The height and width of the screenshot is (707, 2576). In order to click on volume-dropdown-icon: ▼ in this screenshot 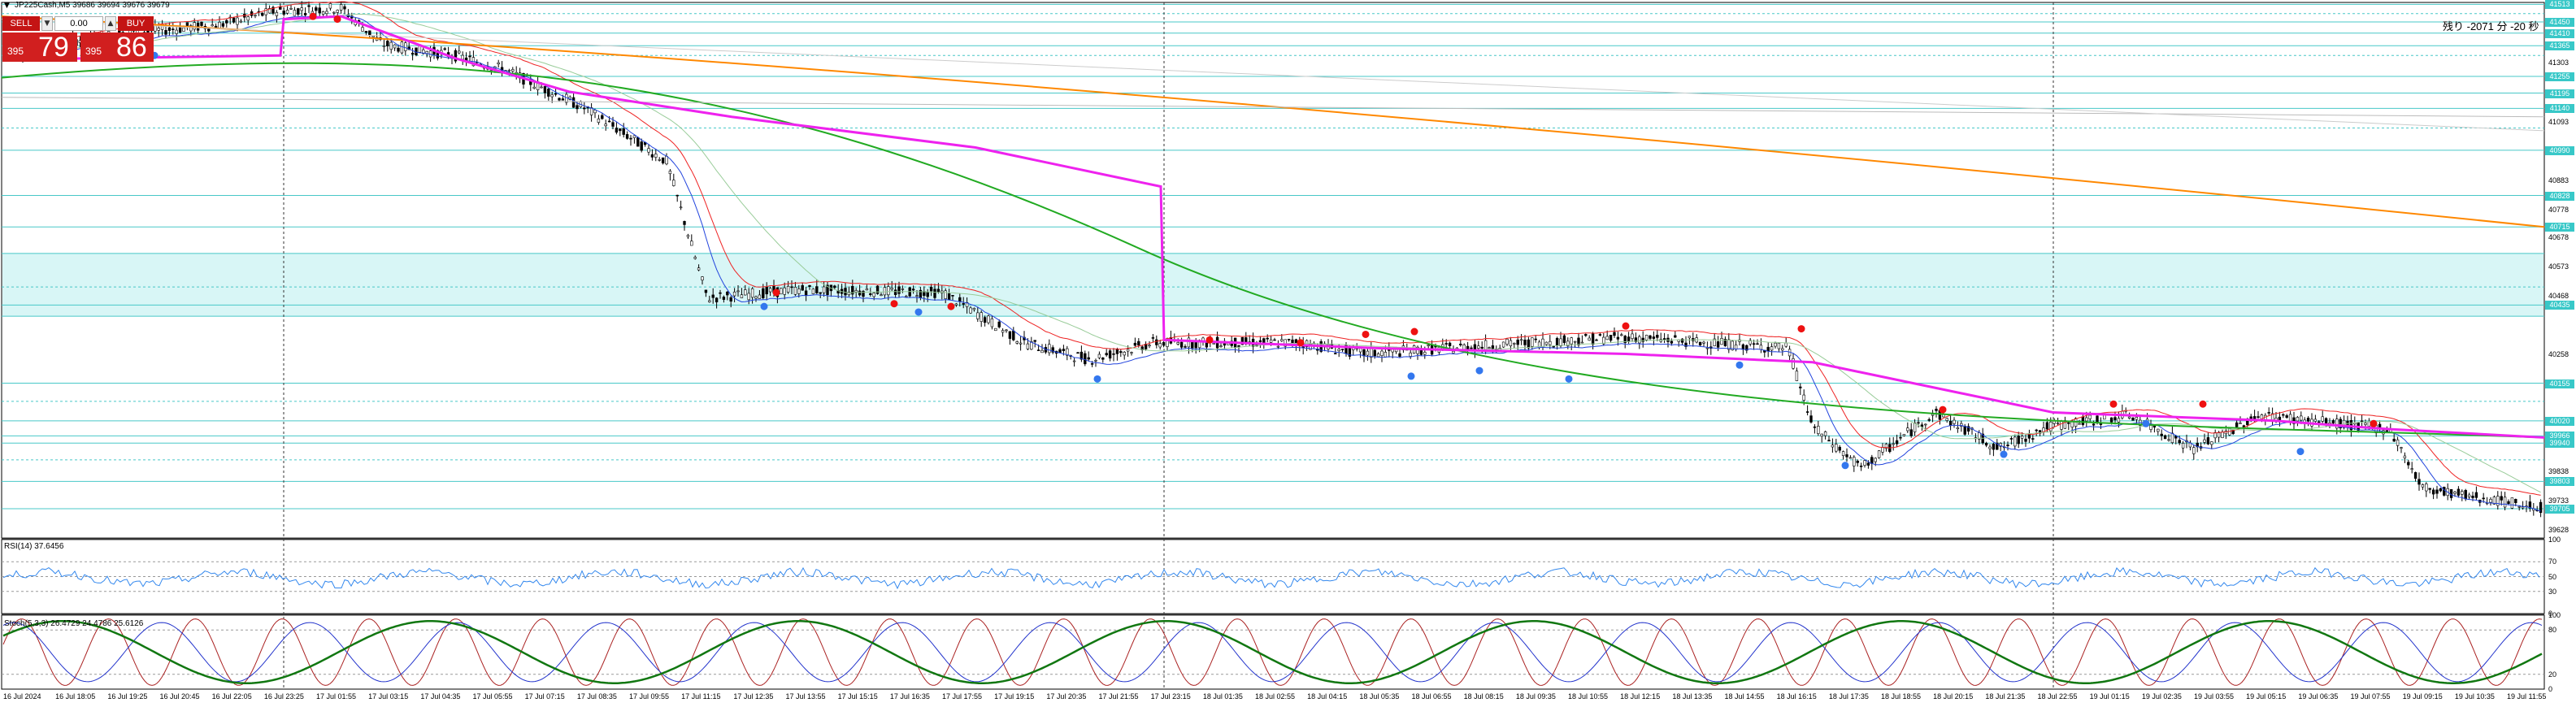, I will do `click(47, 24)`.